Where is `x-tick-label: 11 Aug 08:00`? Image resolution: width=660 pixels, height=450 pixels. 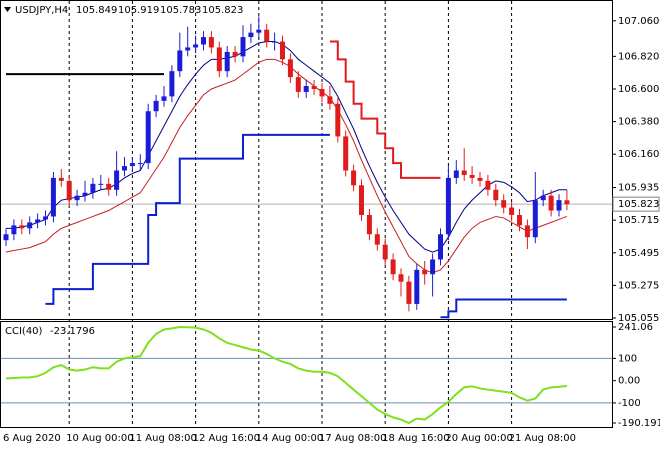 x-tick-label: 11 Aug 08:00 is located at coordinates (162, 438).